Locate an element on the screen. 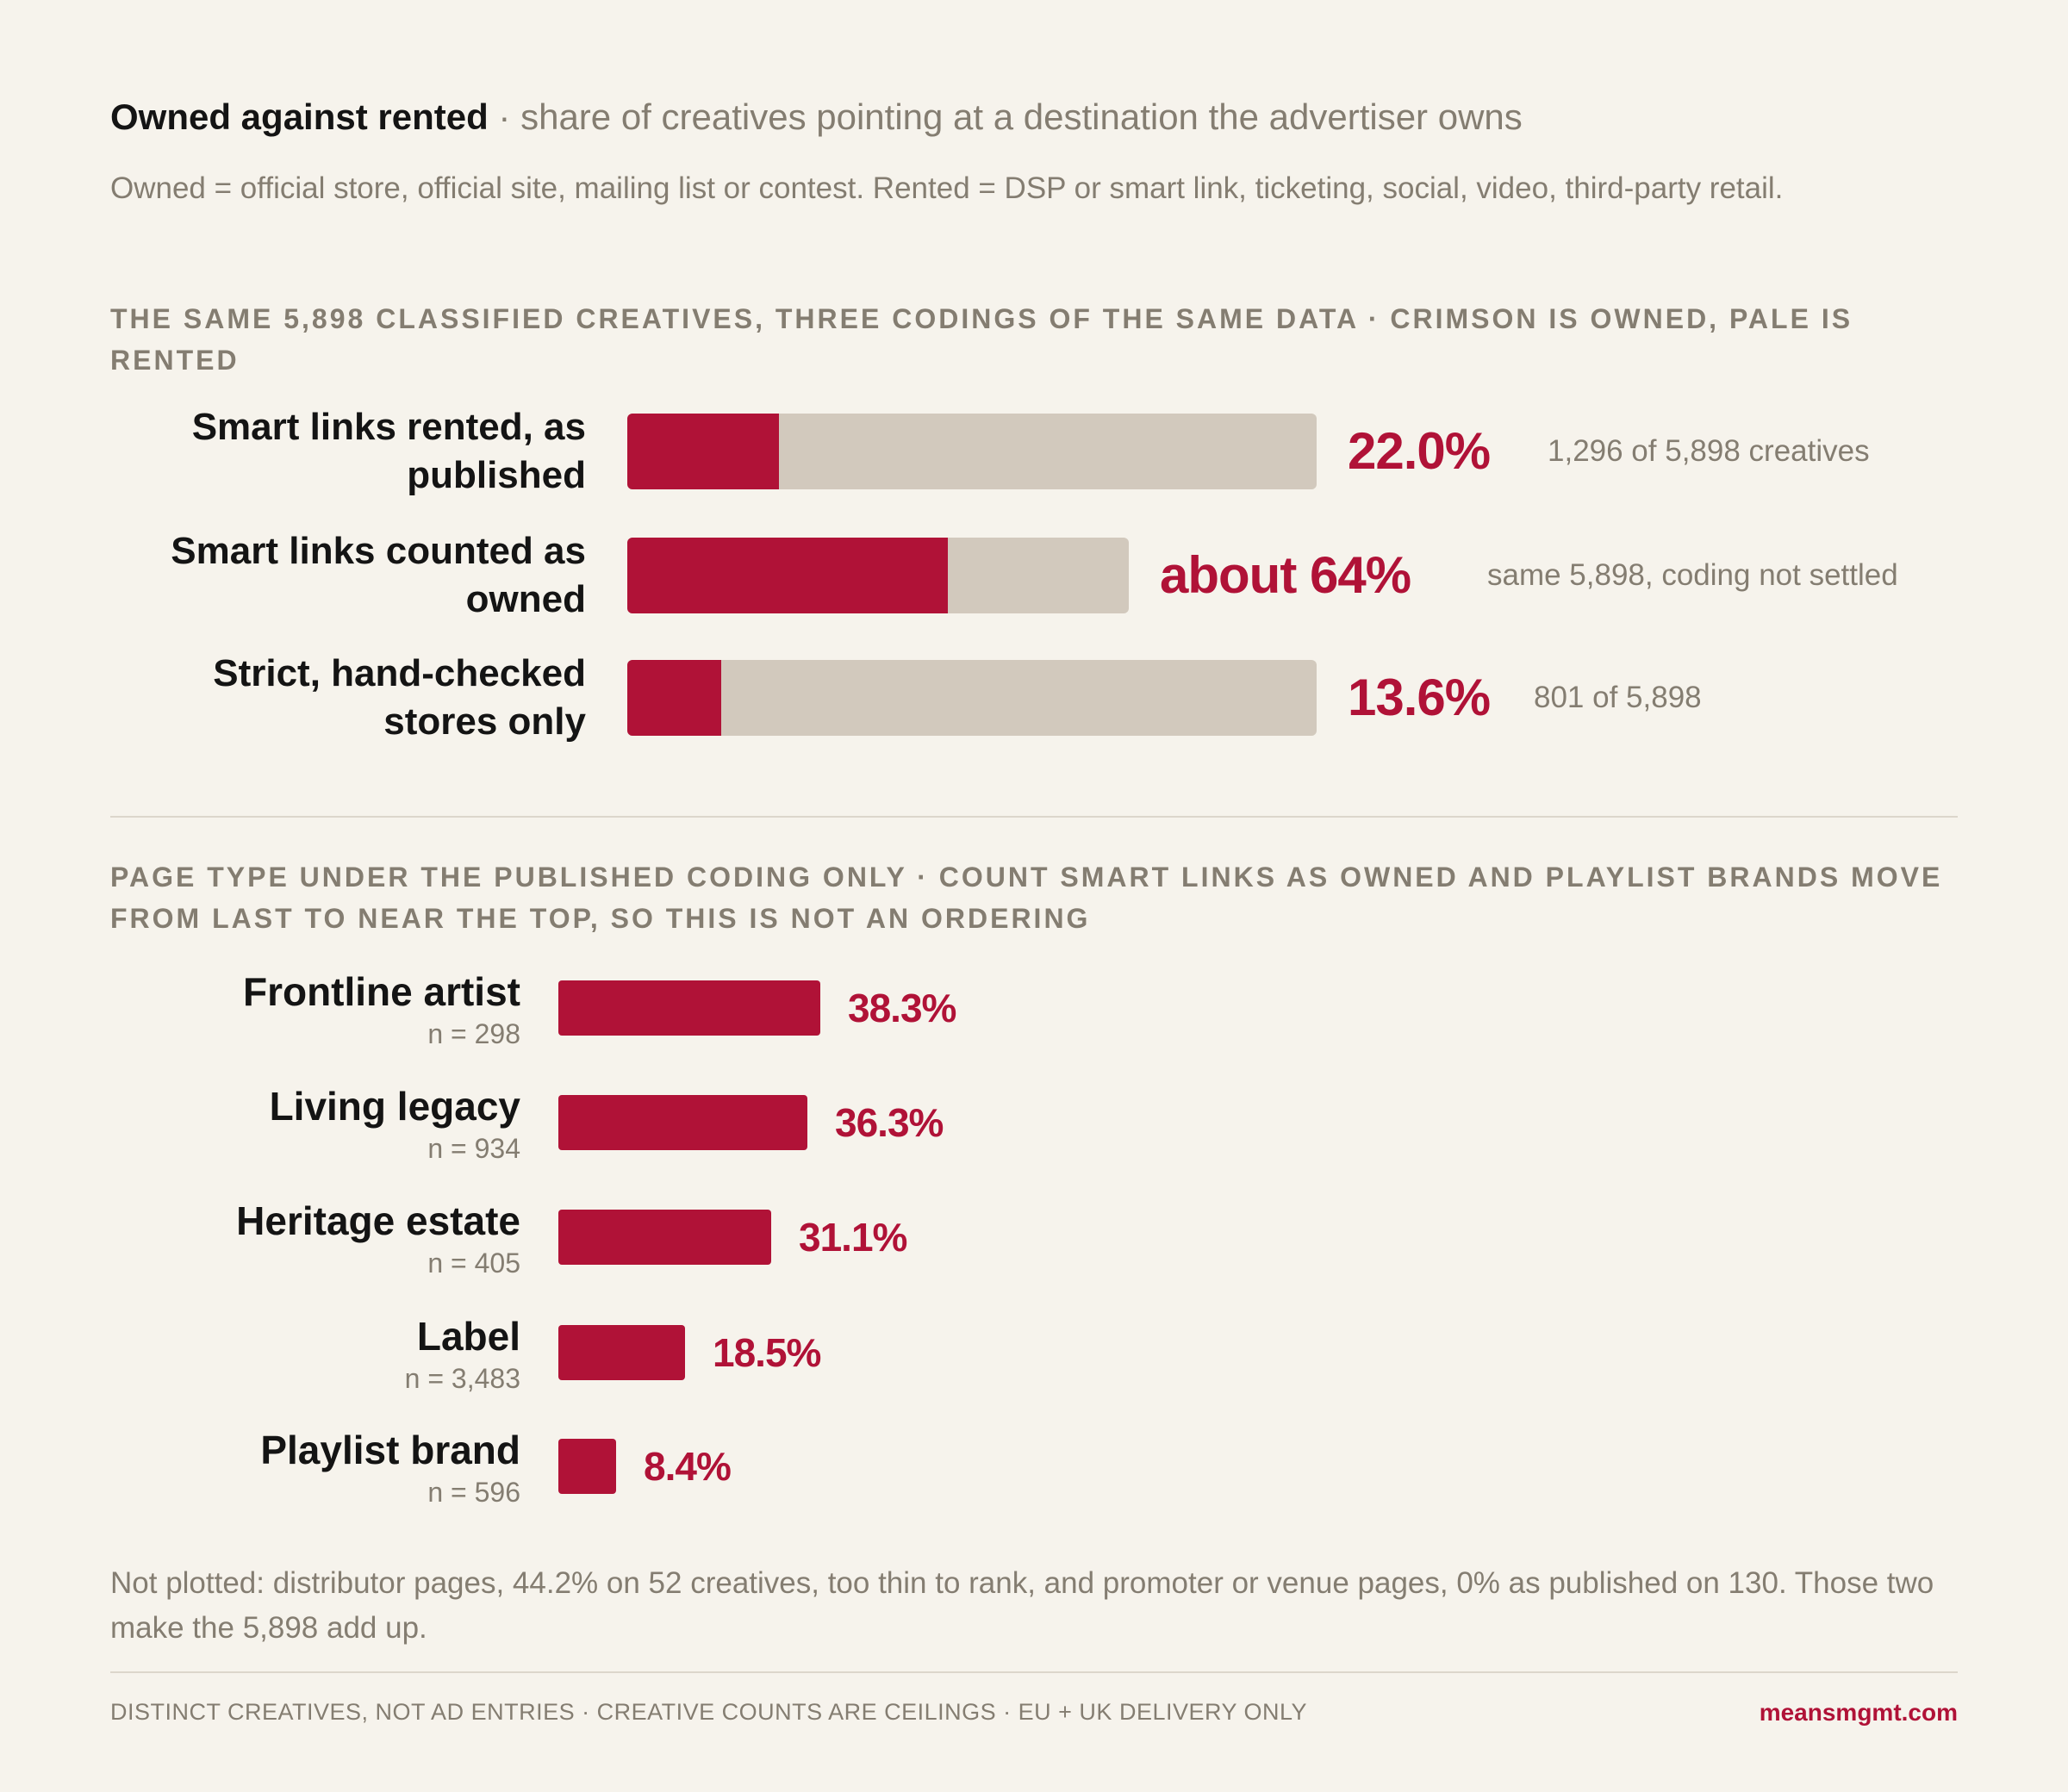 The image size is (2068, 1792). sample-size: n = 3,483 is located at coordinates (462, 1378).